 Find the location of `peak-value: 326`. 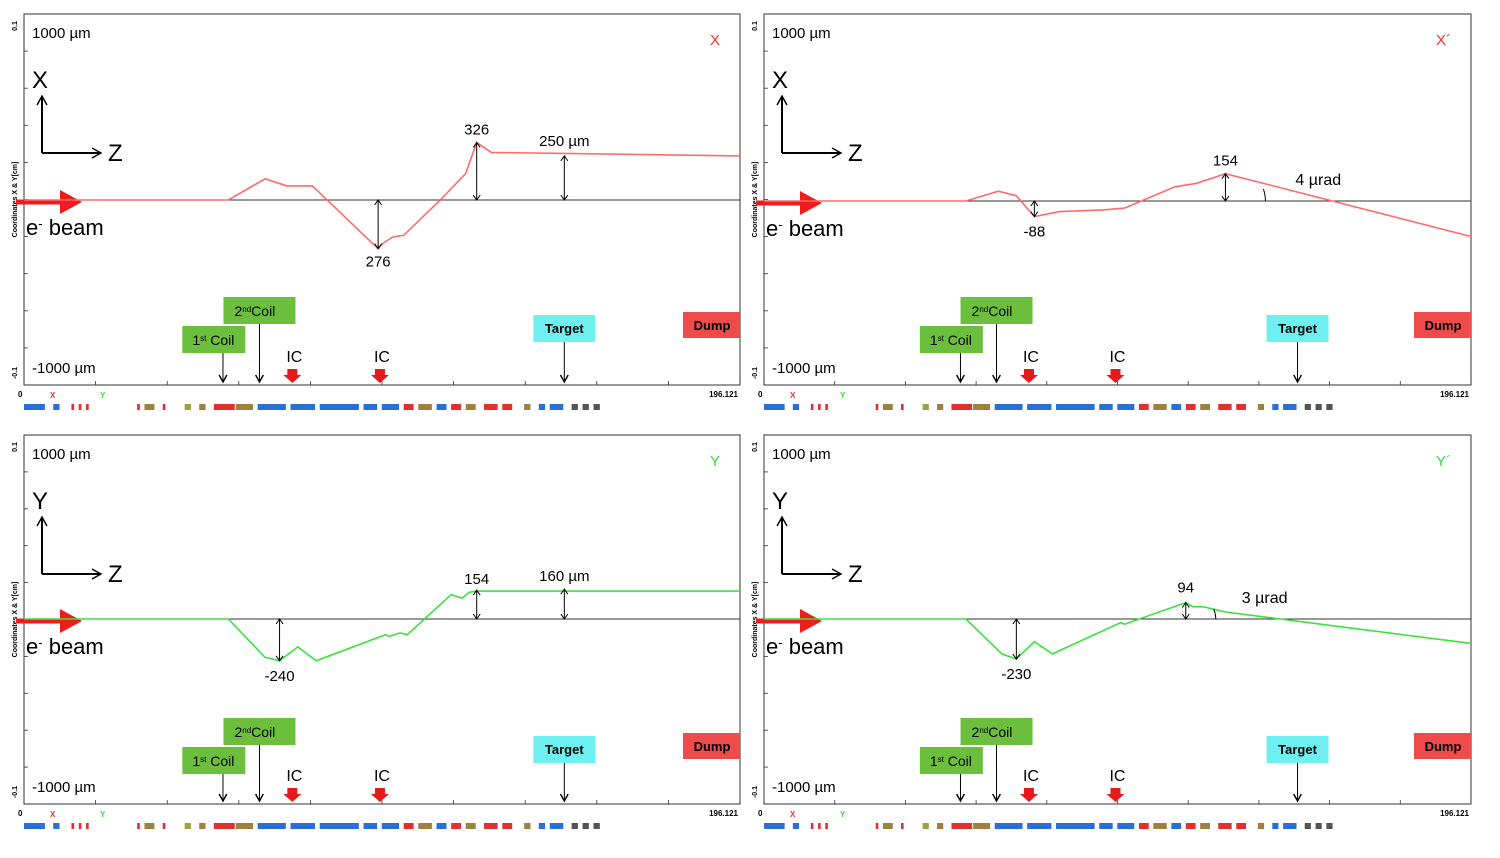

peak-value: 326 is located at coordinates (476, 129).